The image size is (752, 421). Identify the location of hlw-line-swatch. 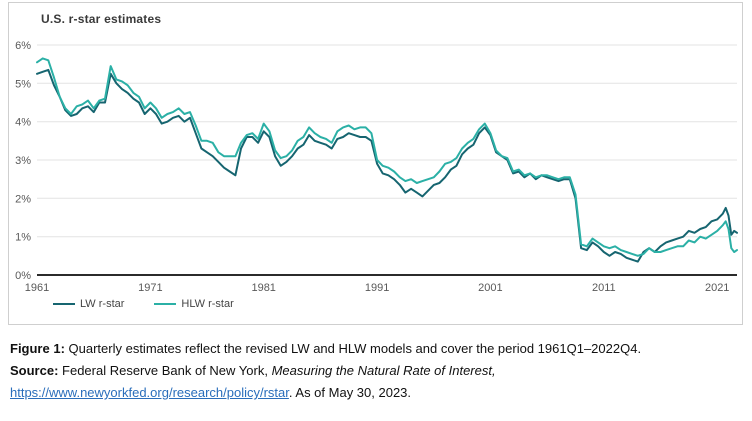
(165, 304).